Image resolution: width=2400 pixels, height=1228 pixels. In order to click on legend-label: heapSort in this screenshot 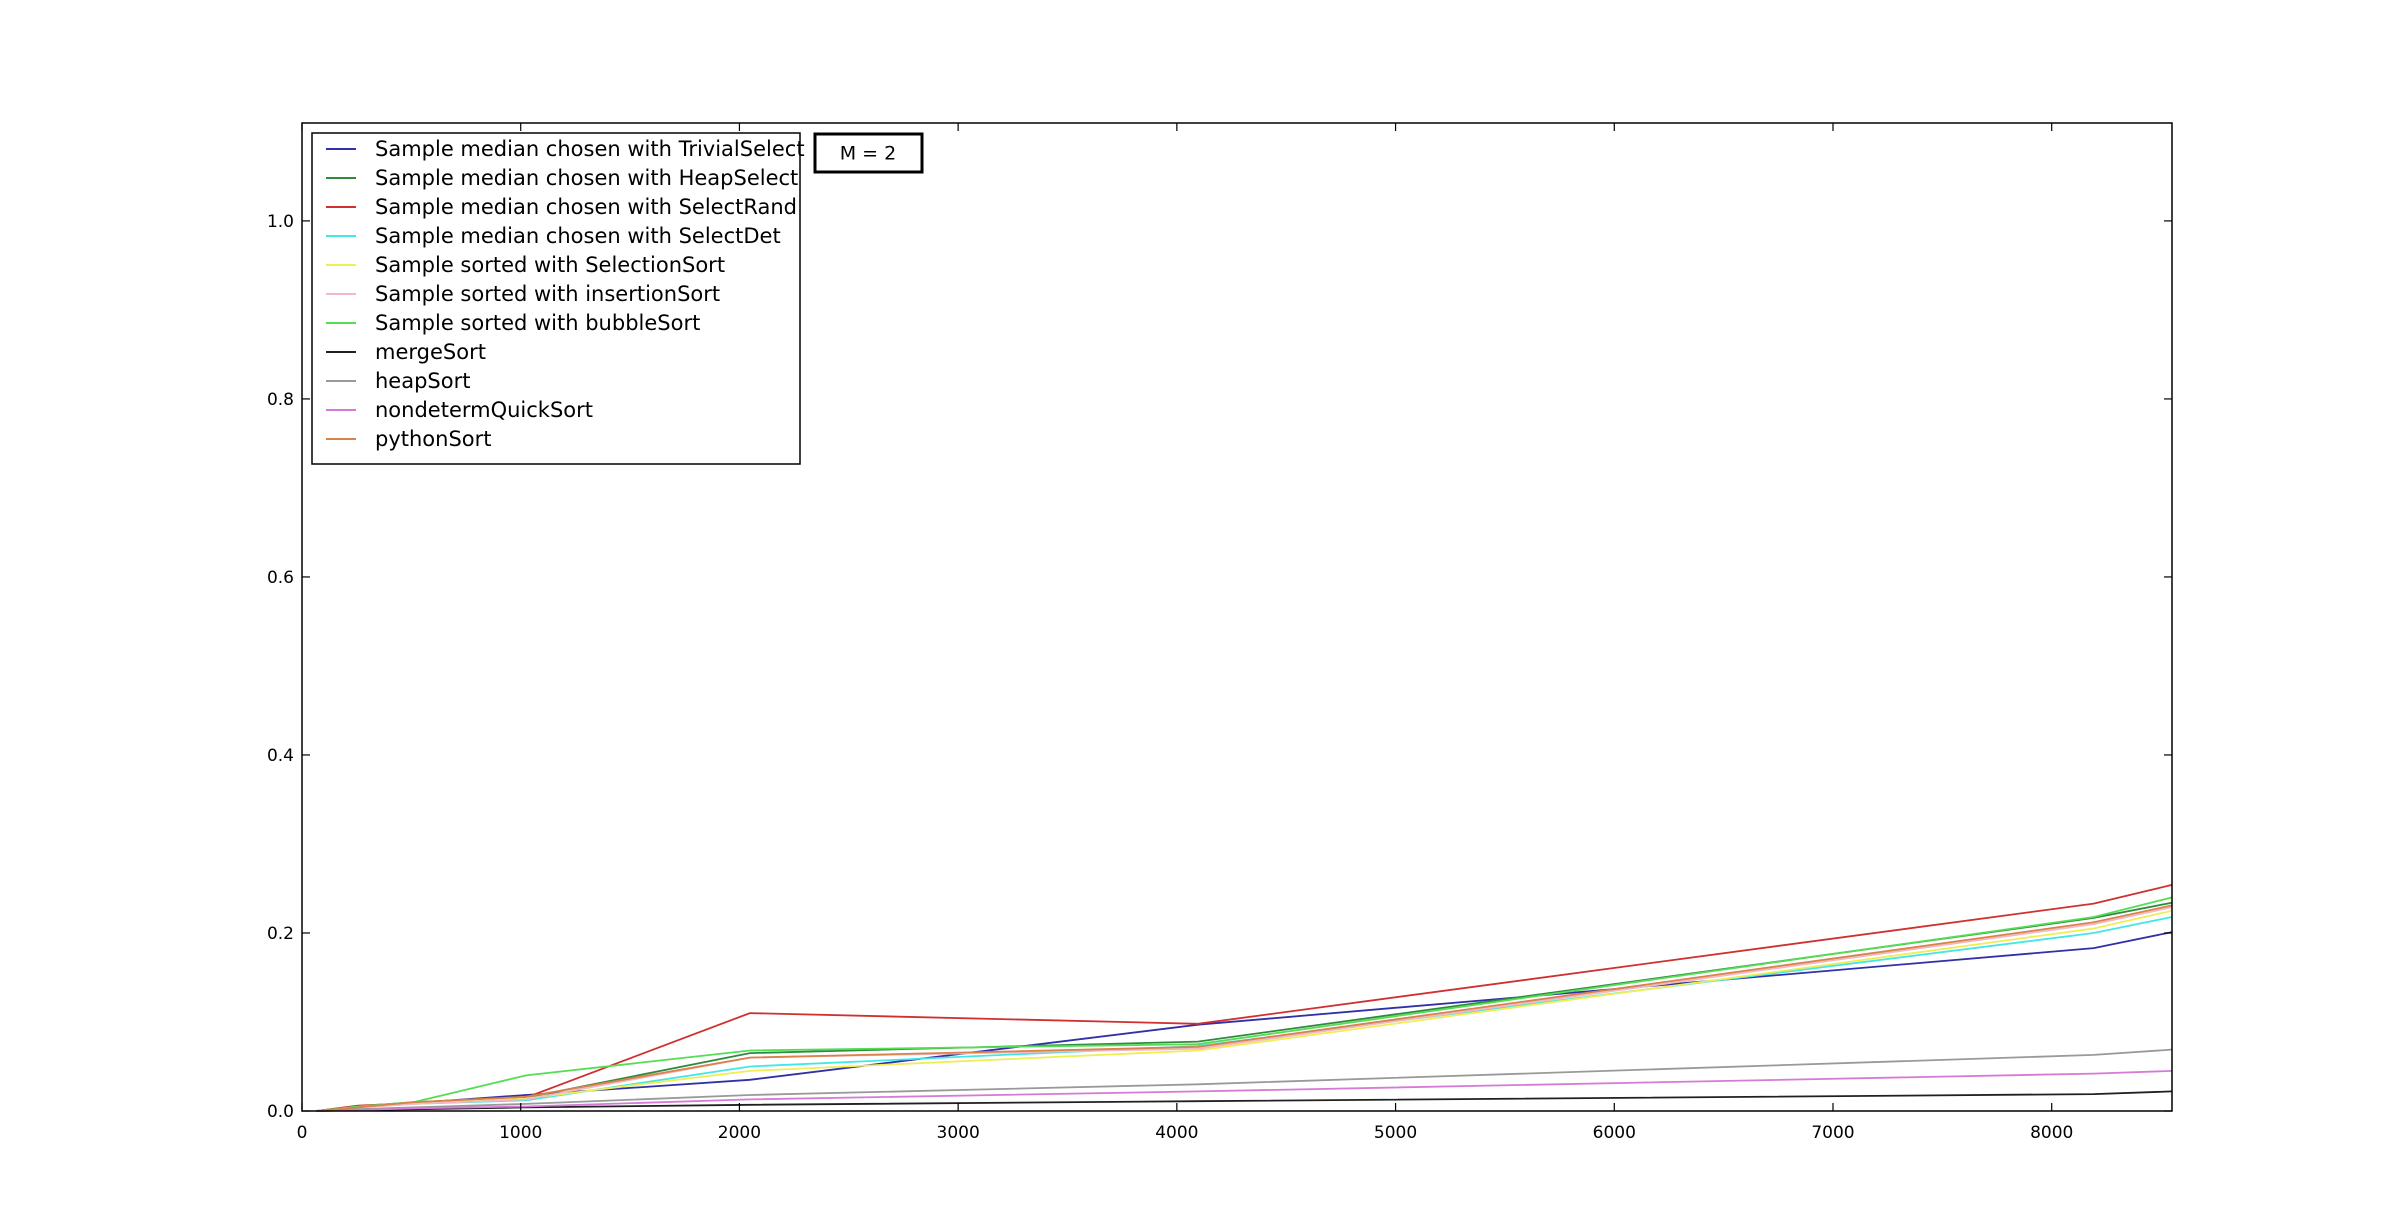, I will do `click(422, 381)`.